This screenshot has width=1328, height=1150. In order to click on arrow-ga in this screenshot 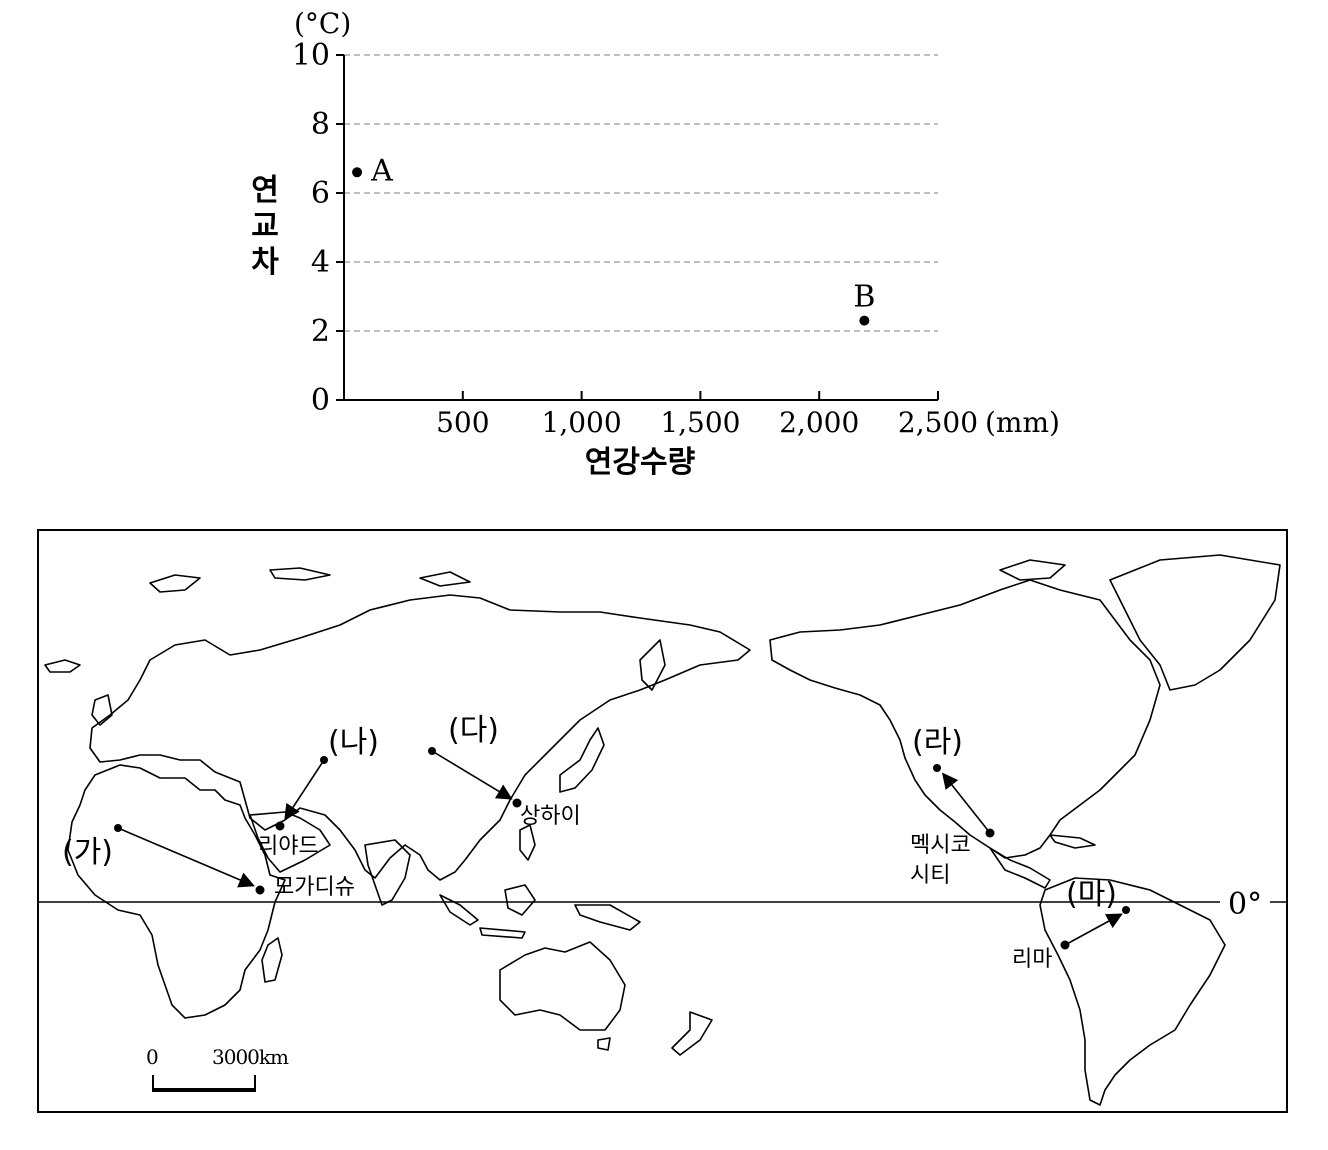, I will do `click(186, 857)`.